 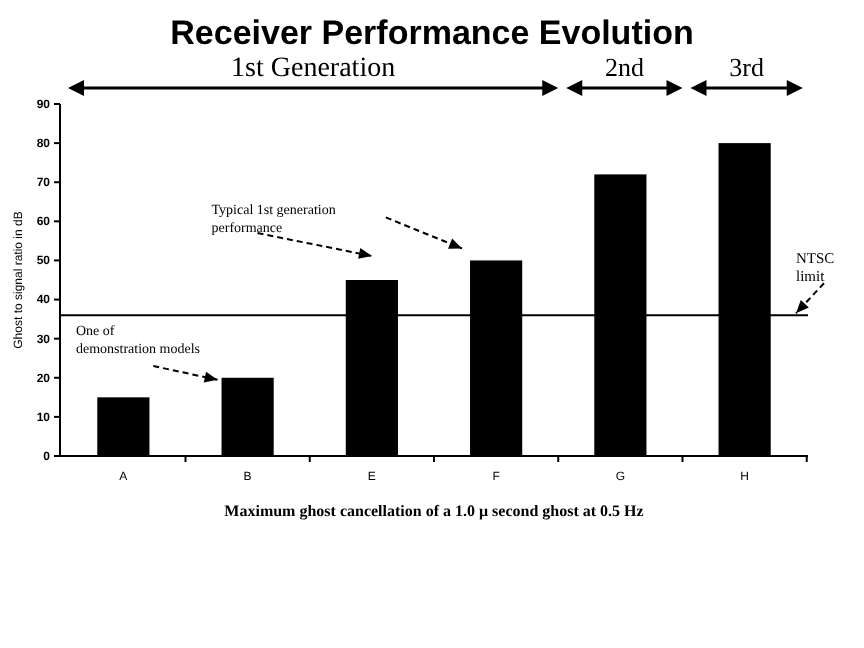 What do you see at coordinates (747, 67) in the screenshot?
I see `text: 3rd` at bounding box center [747, 67].